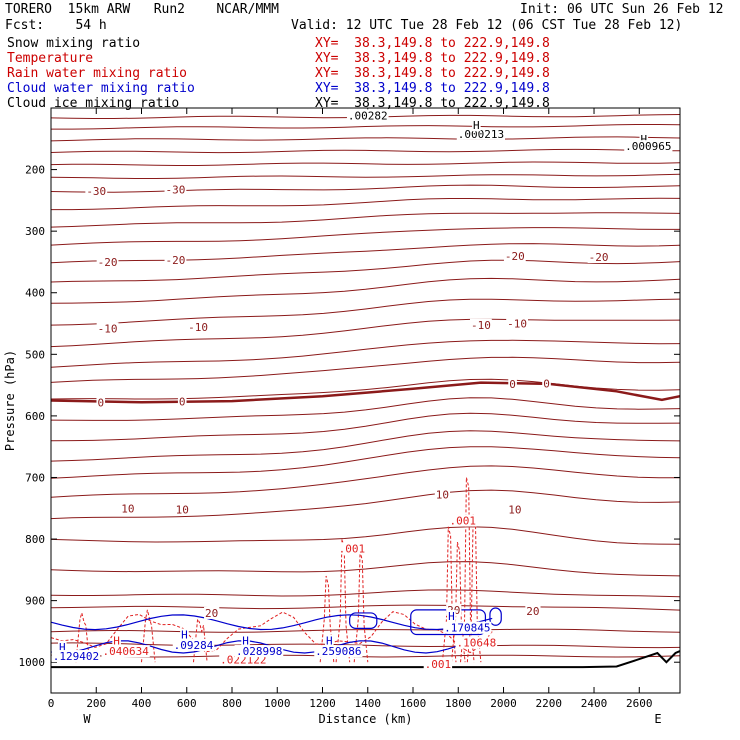 The width and height of the screenshot is (740, 740). What do you see at coordinates (35, 293) in the screenshot?
I see `y-tick-label: 400` at bounding box center [35, 293].